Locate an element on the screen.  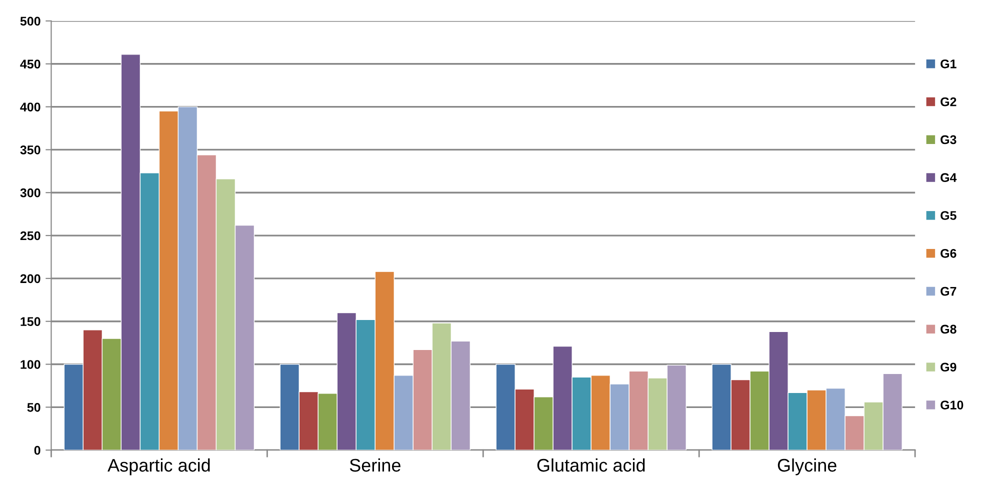
legend-label: G6 is located at coordinates (948, 253).